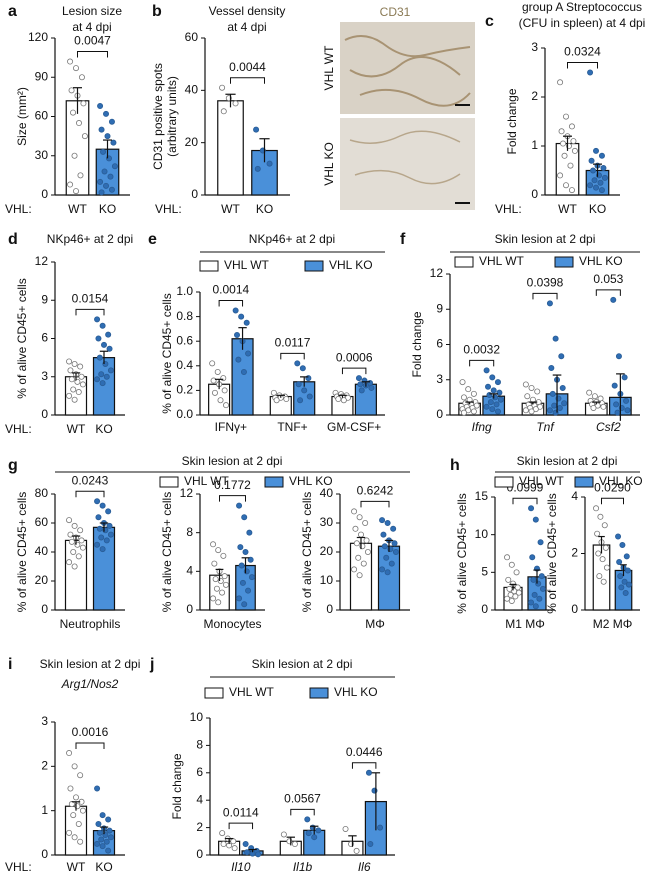 The height and width of the screenshot is (875, 650). I want to click on panel-letter: b, so click(157, 11).